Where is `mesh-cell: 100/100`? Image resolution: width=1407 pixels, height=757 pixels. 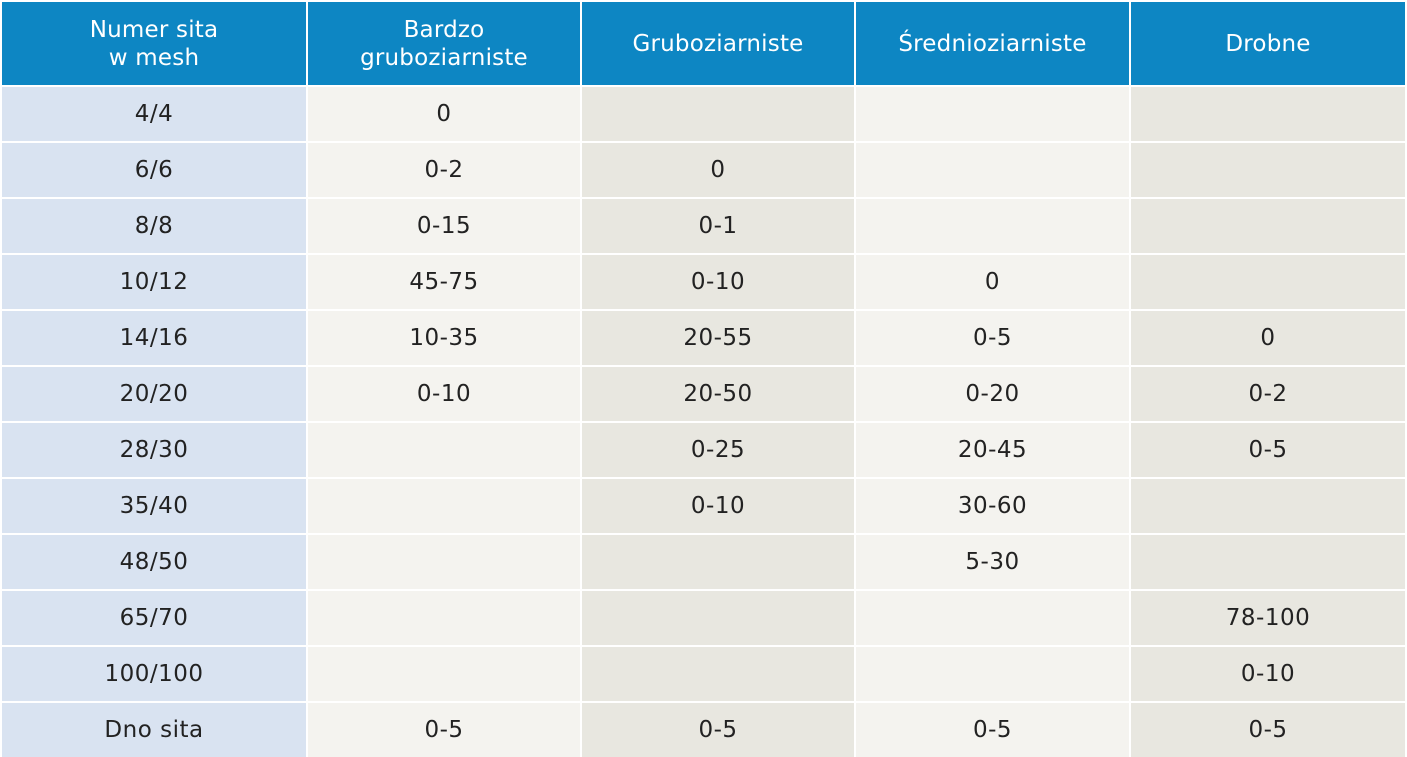
mesh-cell: 100/100 is located at coordinates (155, 675).